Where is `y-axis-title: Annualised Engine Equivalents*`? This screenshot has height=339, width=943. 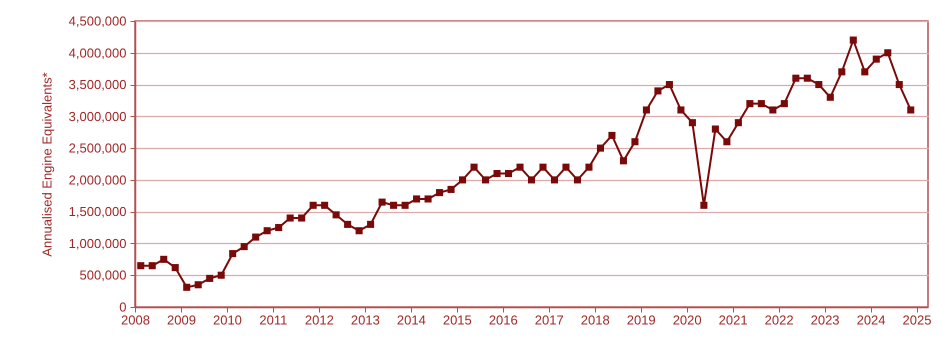 y-axis-title: Annualised Engine Equivalents* is located at coordinates (47, 164).